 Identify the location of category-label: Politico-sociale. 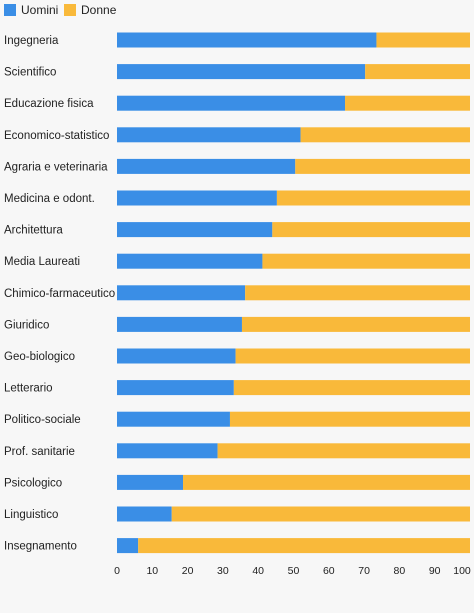
(42, 420).